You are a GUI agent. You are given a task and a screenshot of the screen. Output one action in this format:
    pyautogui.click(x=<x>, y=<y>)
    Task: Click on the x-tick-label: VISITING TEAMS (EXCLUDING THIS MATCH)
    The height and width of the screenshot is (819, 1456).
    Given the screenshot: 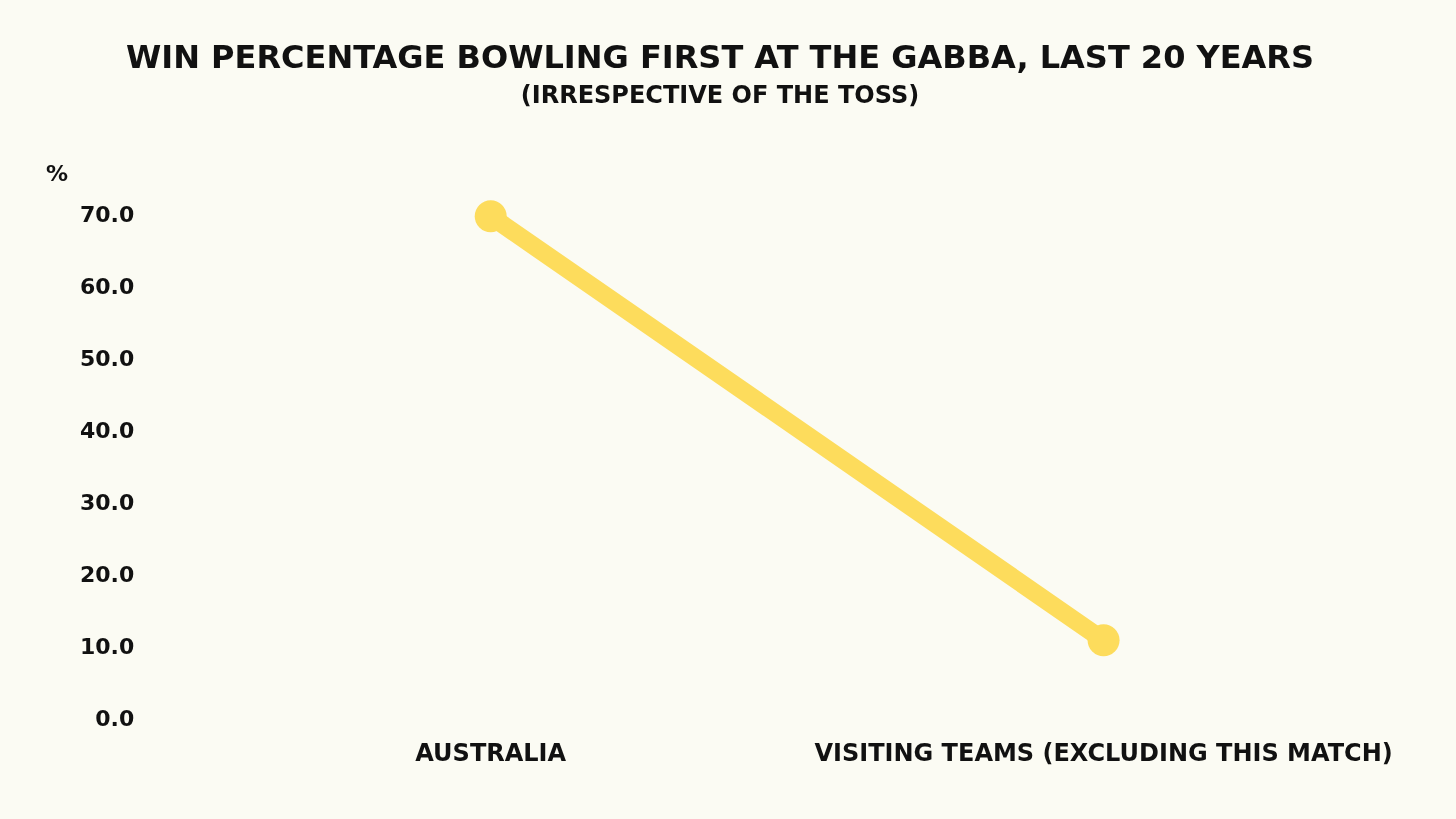 What is the action you would take?
    pyautogui.click(x=1103, y=752)
    